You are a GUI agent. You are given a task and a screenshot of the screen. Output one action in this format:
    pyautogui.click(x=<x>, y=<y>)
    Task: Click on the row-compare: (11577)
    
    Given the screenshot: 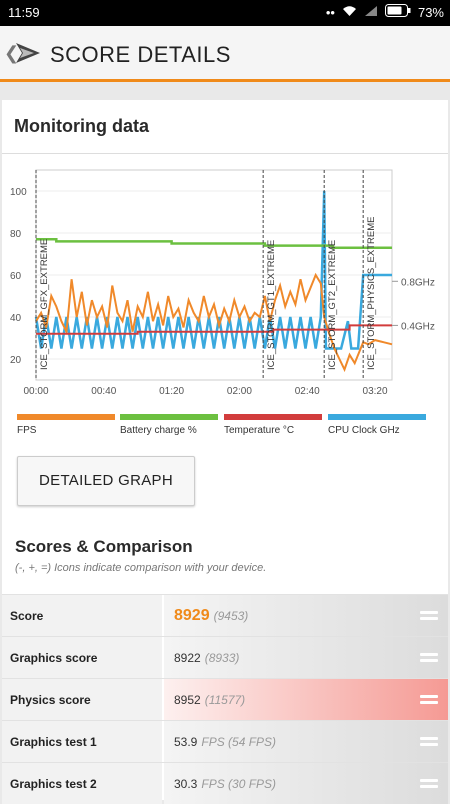 What is the action you would take?
    pyautogui.click(x=225, y=699)
    